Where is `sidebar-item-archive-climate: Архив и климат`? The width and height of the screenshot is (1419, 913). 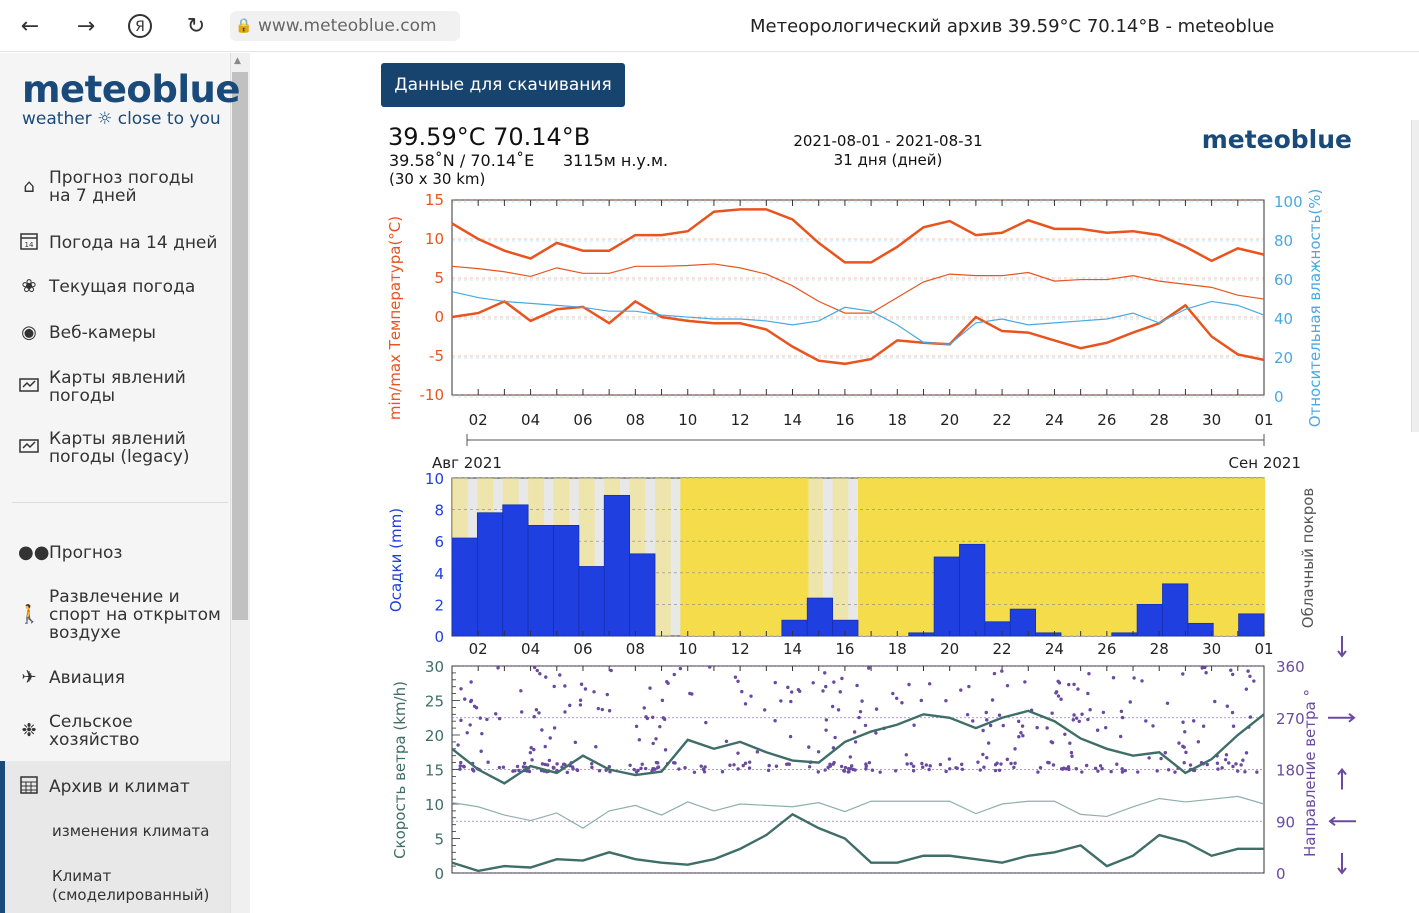 sidebar-item-archive-climate: Архив и климат is located at coordinates (123, 787).